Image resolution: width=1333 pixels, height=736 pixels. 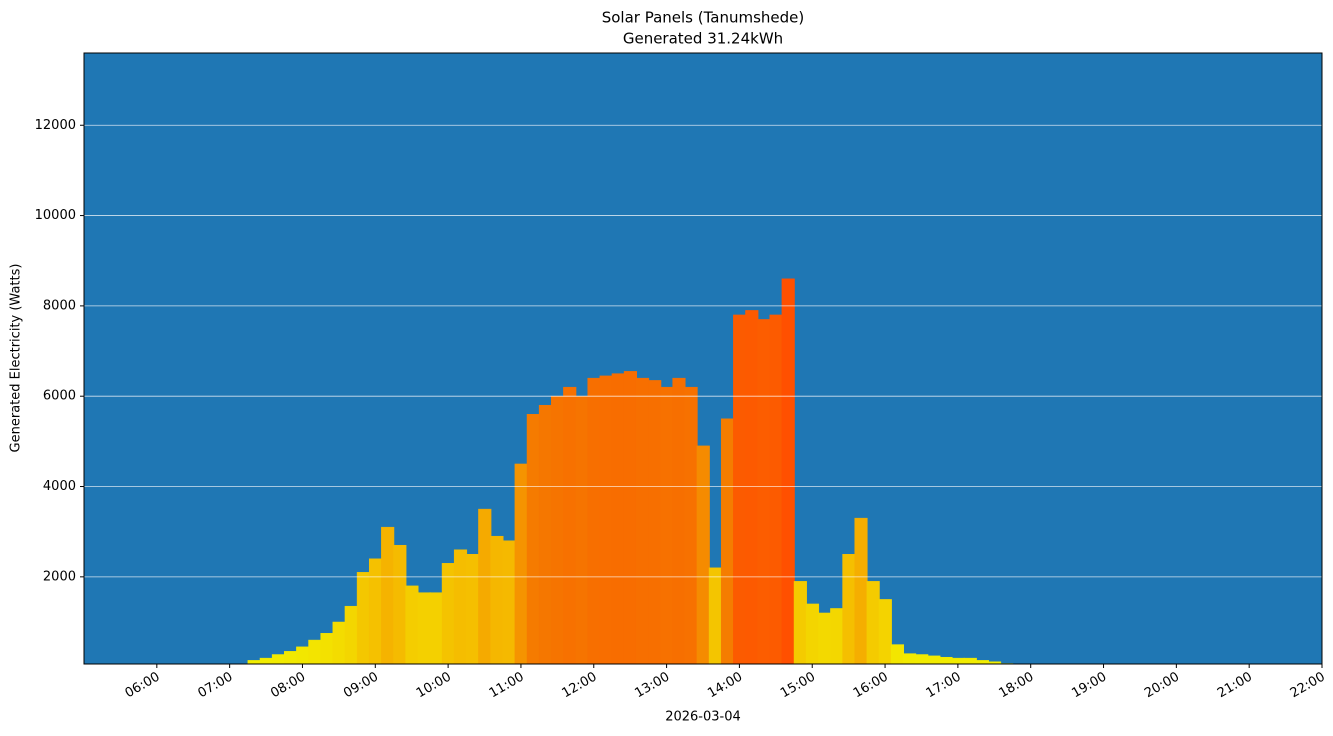 What do you see at coordinates (1162, 686) in the screenshot?
I see `x-tick-label: 20:00` at bounding box center [1162, 686].